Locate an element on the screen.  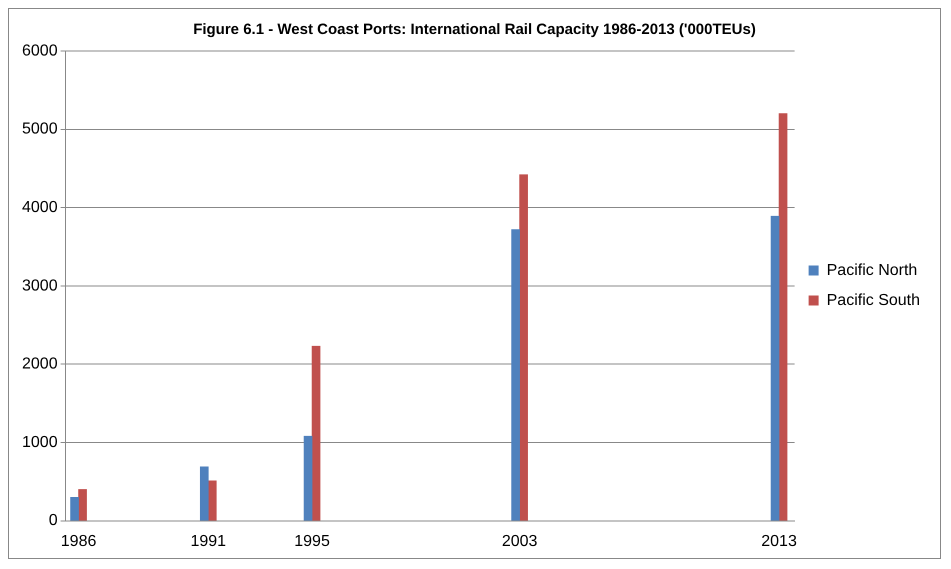
x-tick-label: 1991 is located at coordinates (208, 541).